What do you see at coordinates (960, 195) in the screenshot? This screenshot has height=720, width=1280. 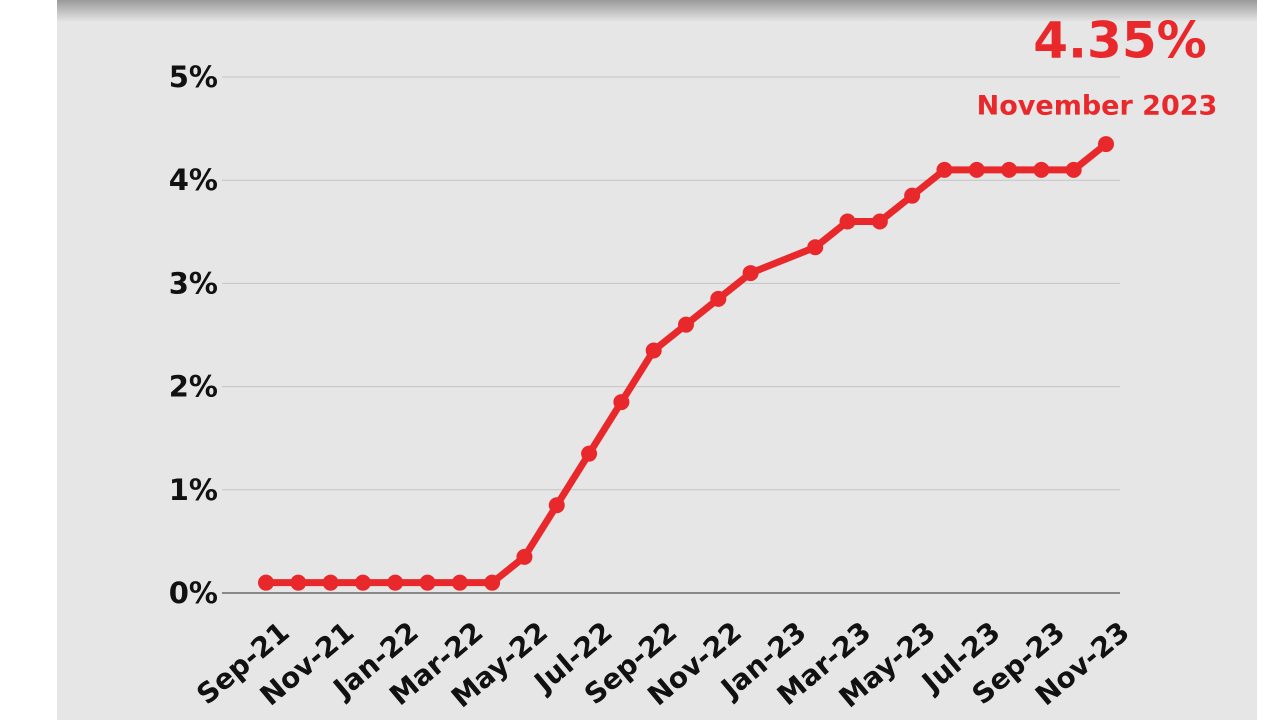 I see `data-line` at bounding box center [960, 195].